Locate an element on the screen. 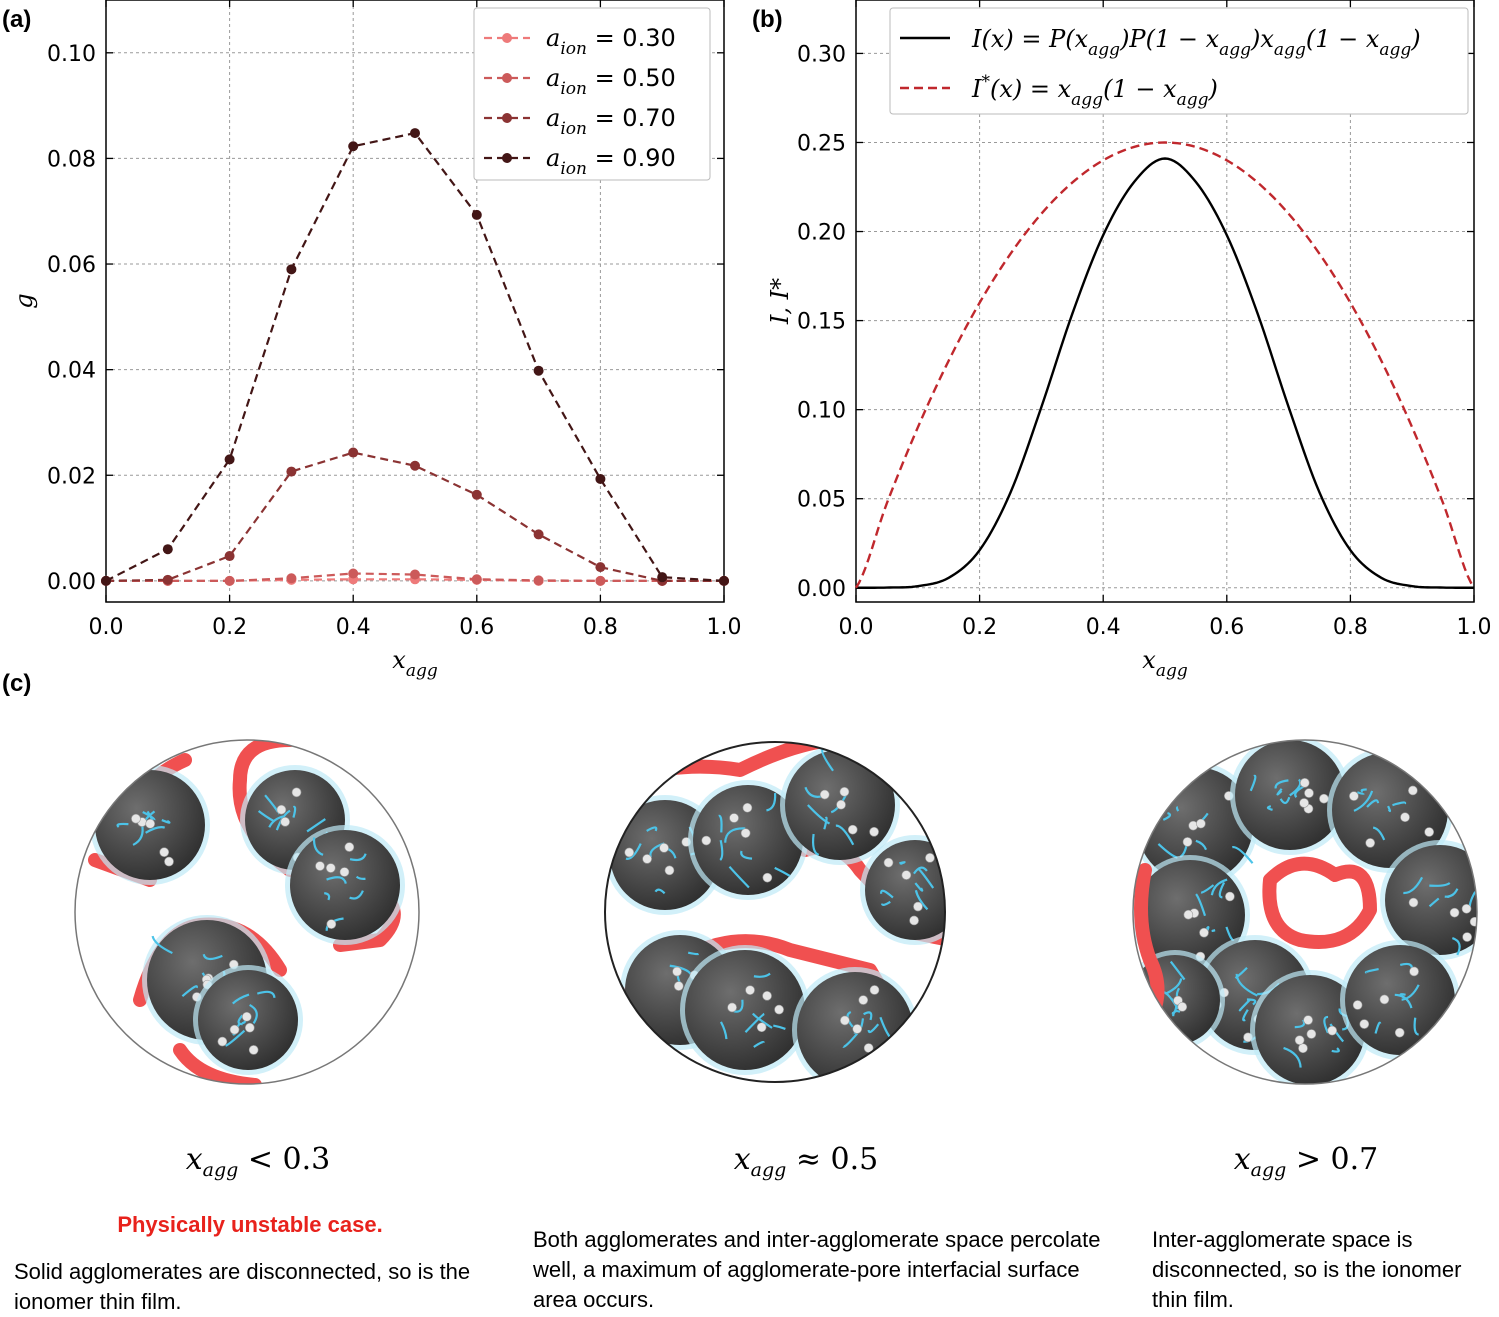  chart-b-series-i is located at coordinates (1165, 373).